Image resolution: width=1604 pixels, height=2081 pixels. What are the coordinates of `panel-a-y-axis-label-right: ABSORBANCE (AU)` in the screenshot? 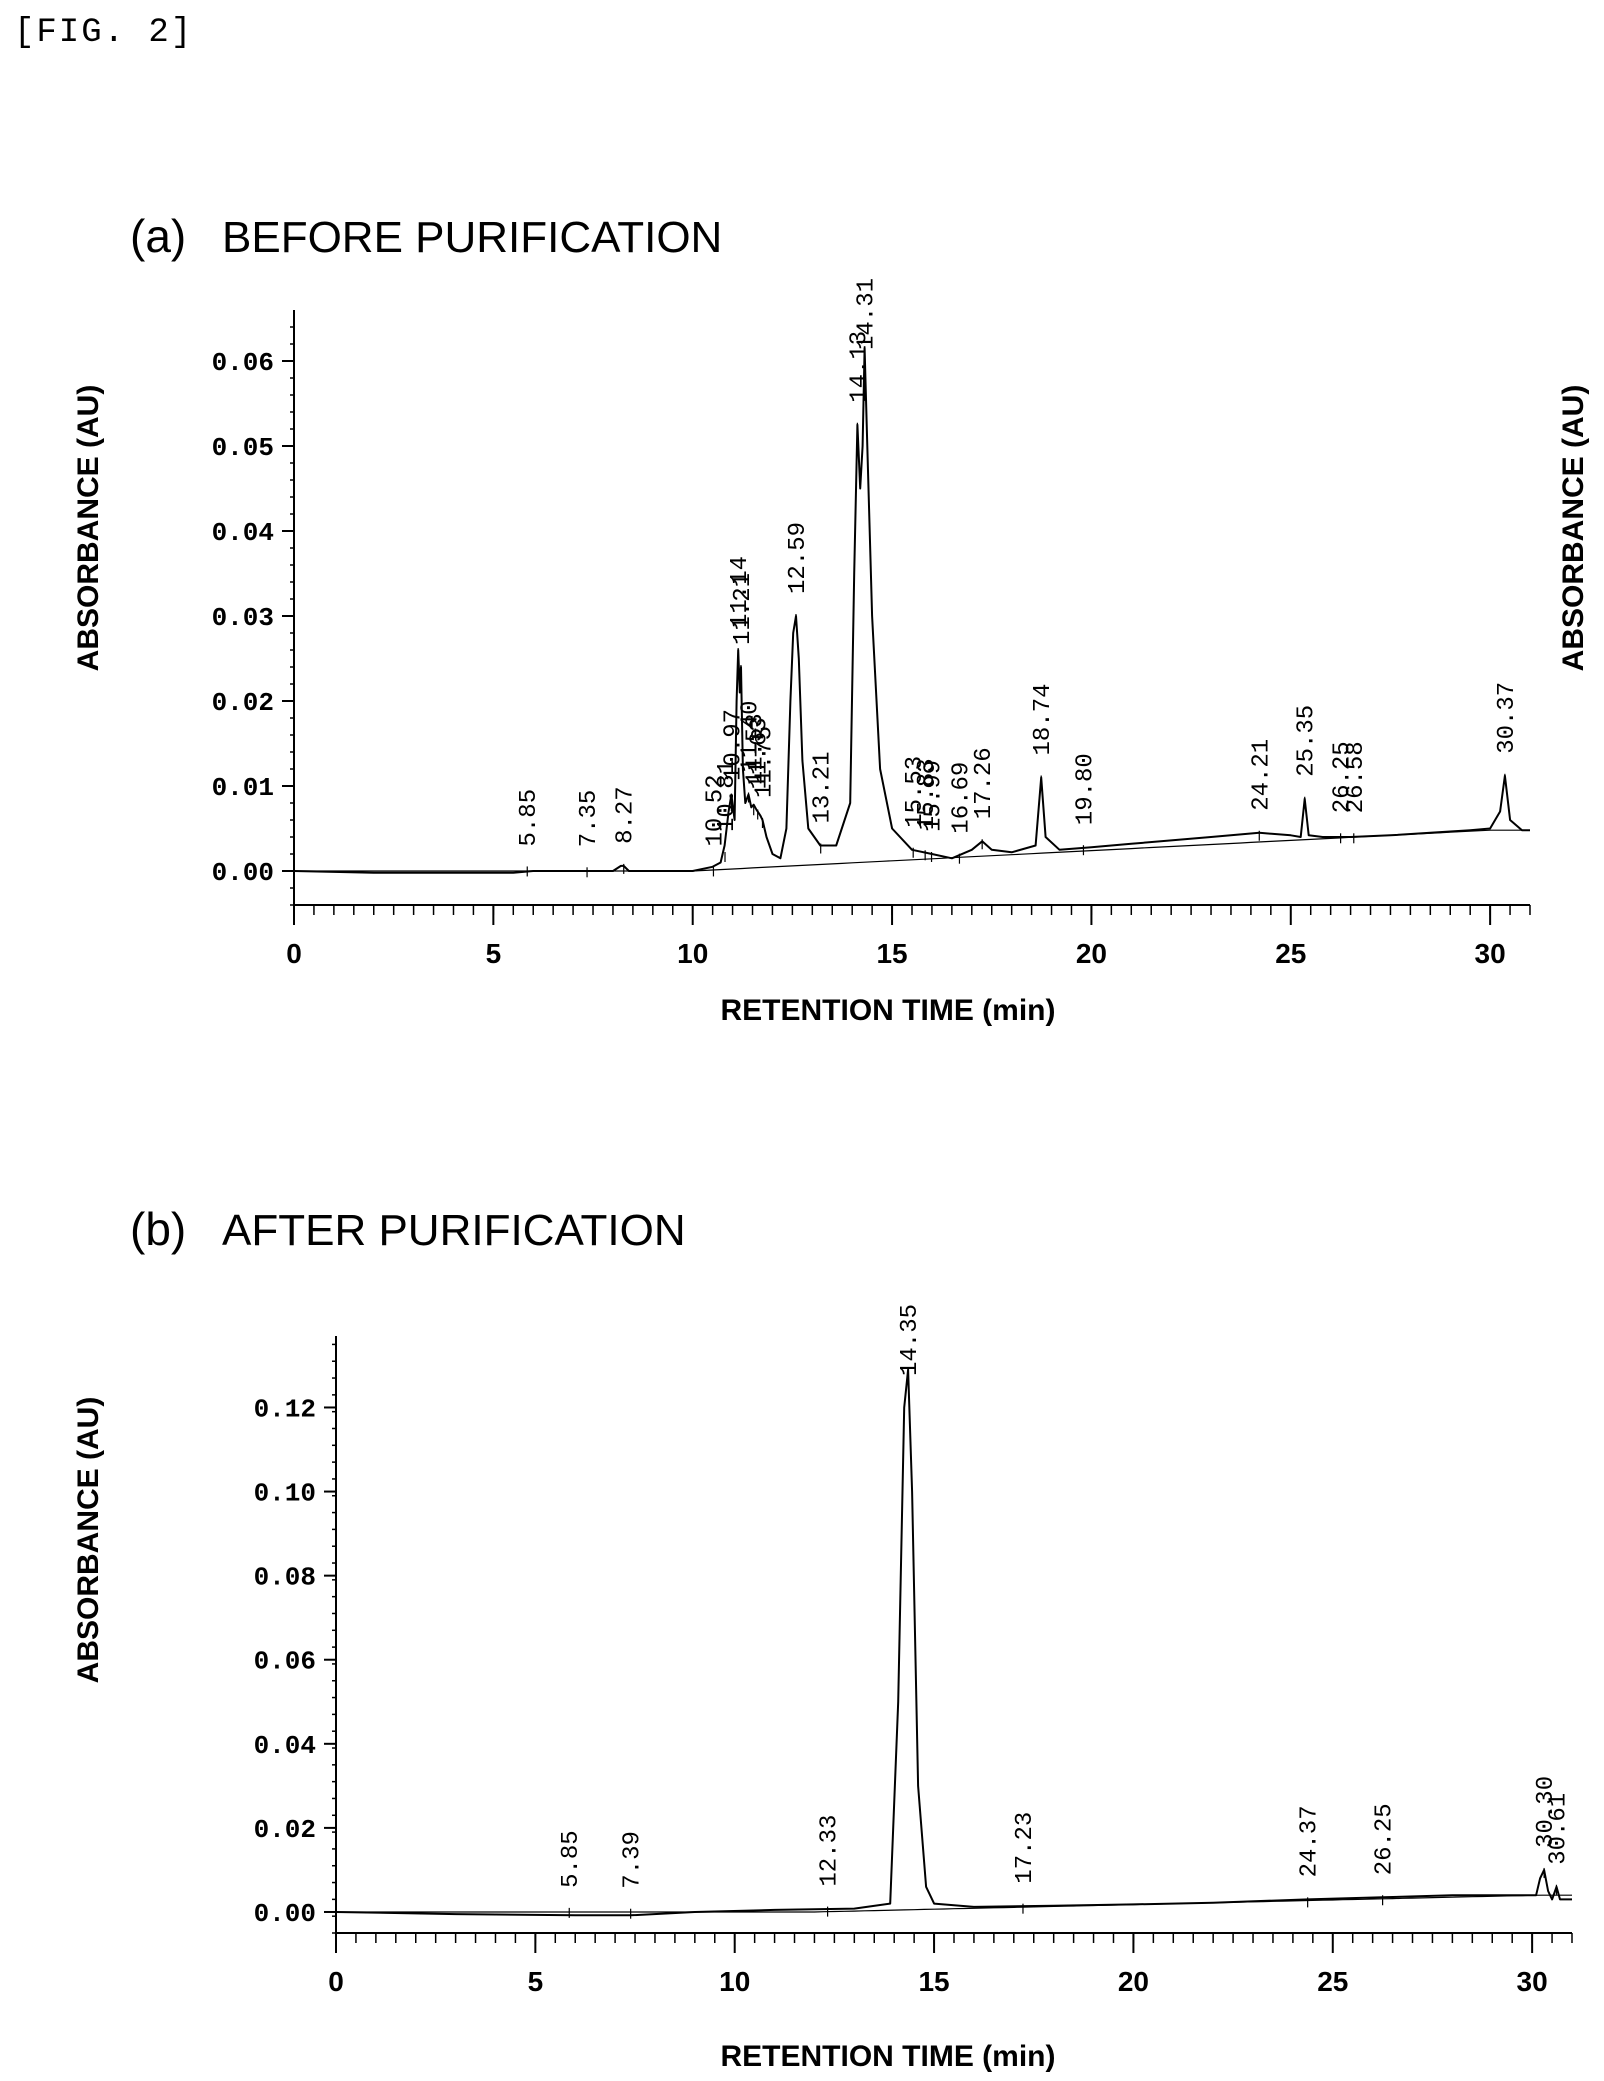 It's located at (1573, 528).